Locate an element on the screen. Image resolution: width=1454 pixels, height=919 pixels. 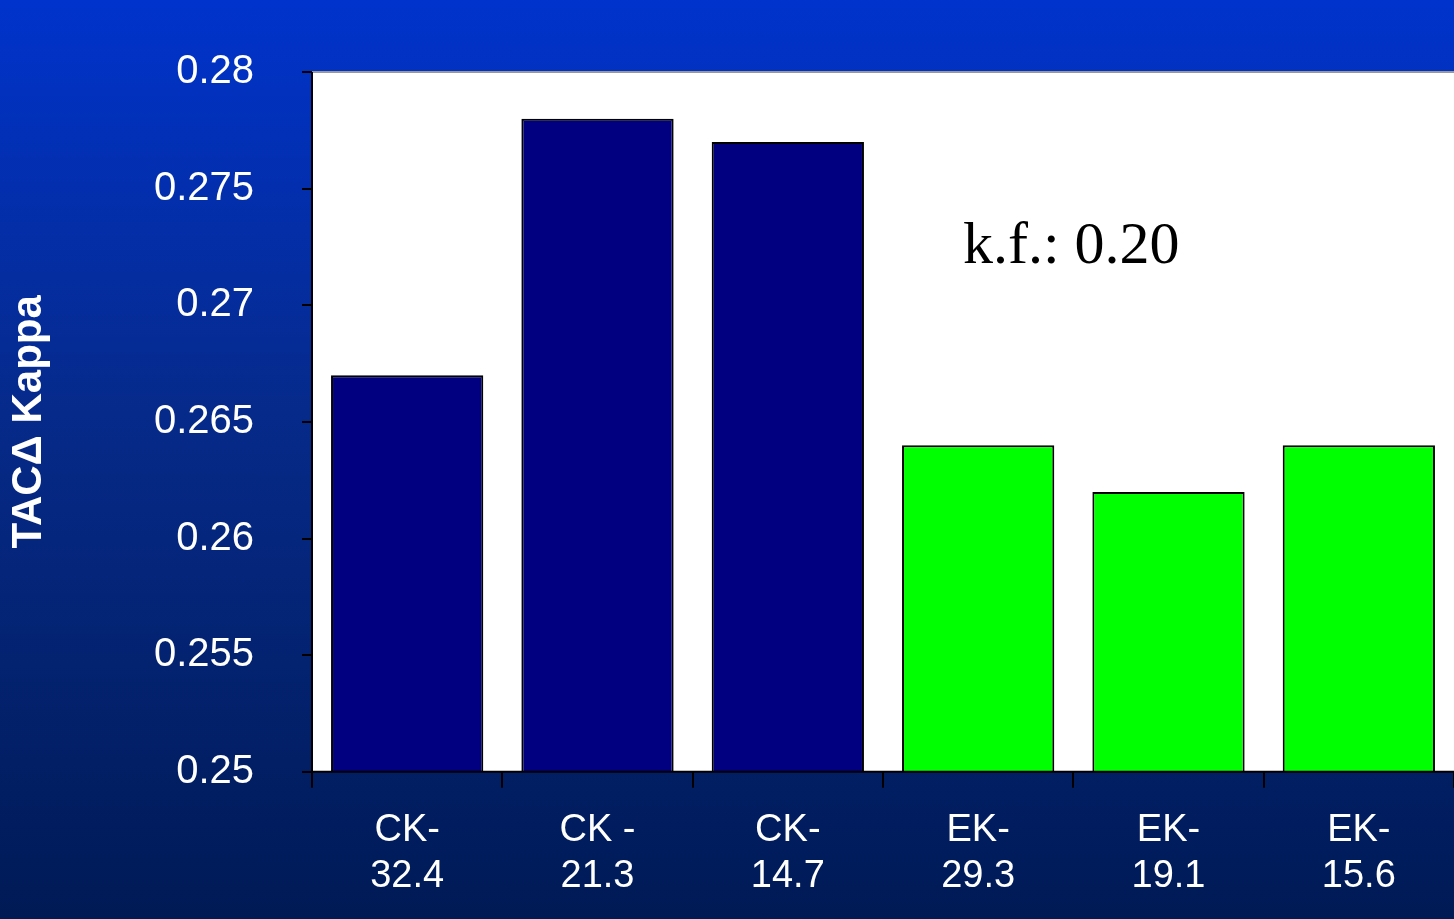
x-tick-label: EK- 29.3 is located at coordinates (978, 851).